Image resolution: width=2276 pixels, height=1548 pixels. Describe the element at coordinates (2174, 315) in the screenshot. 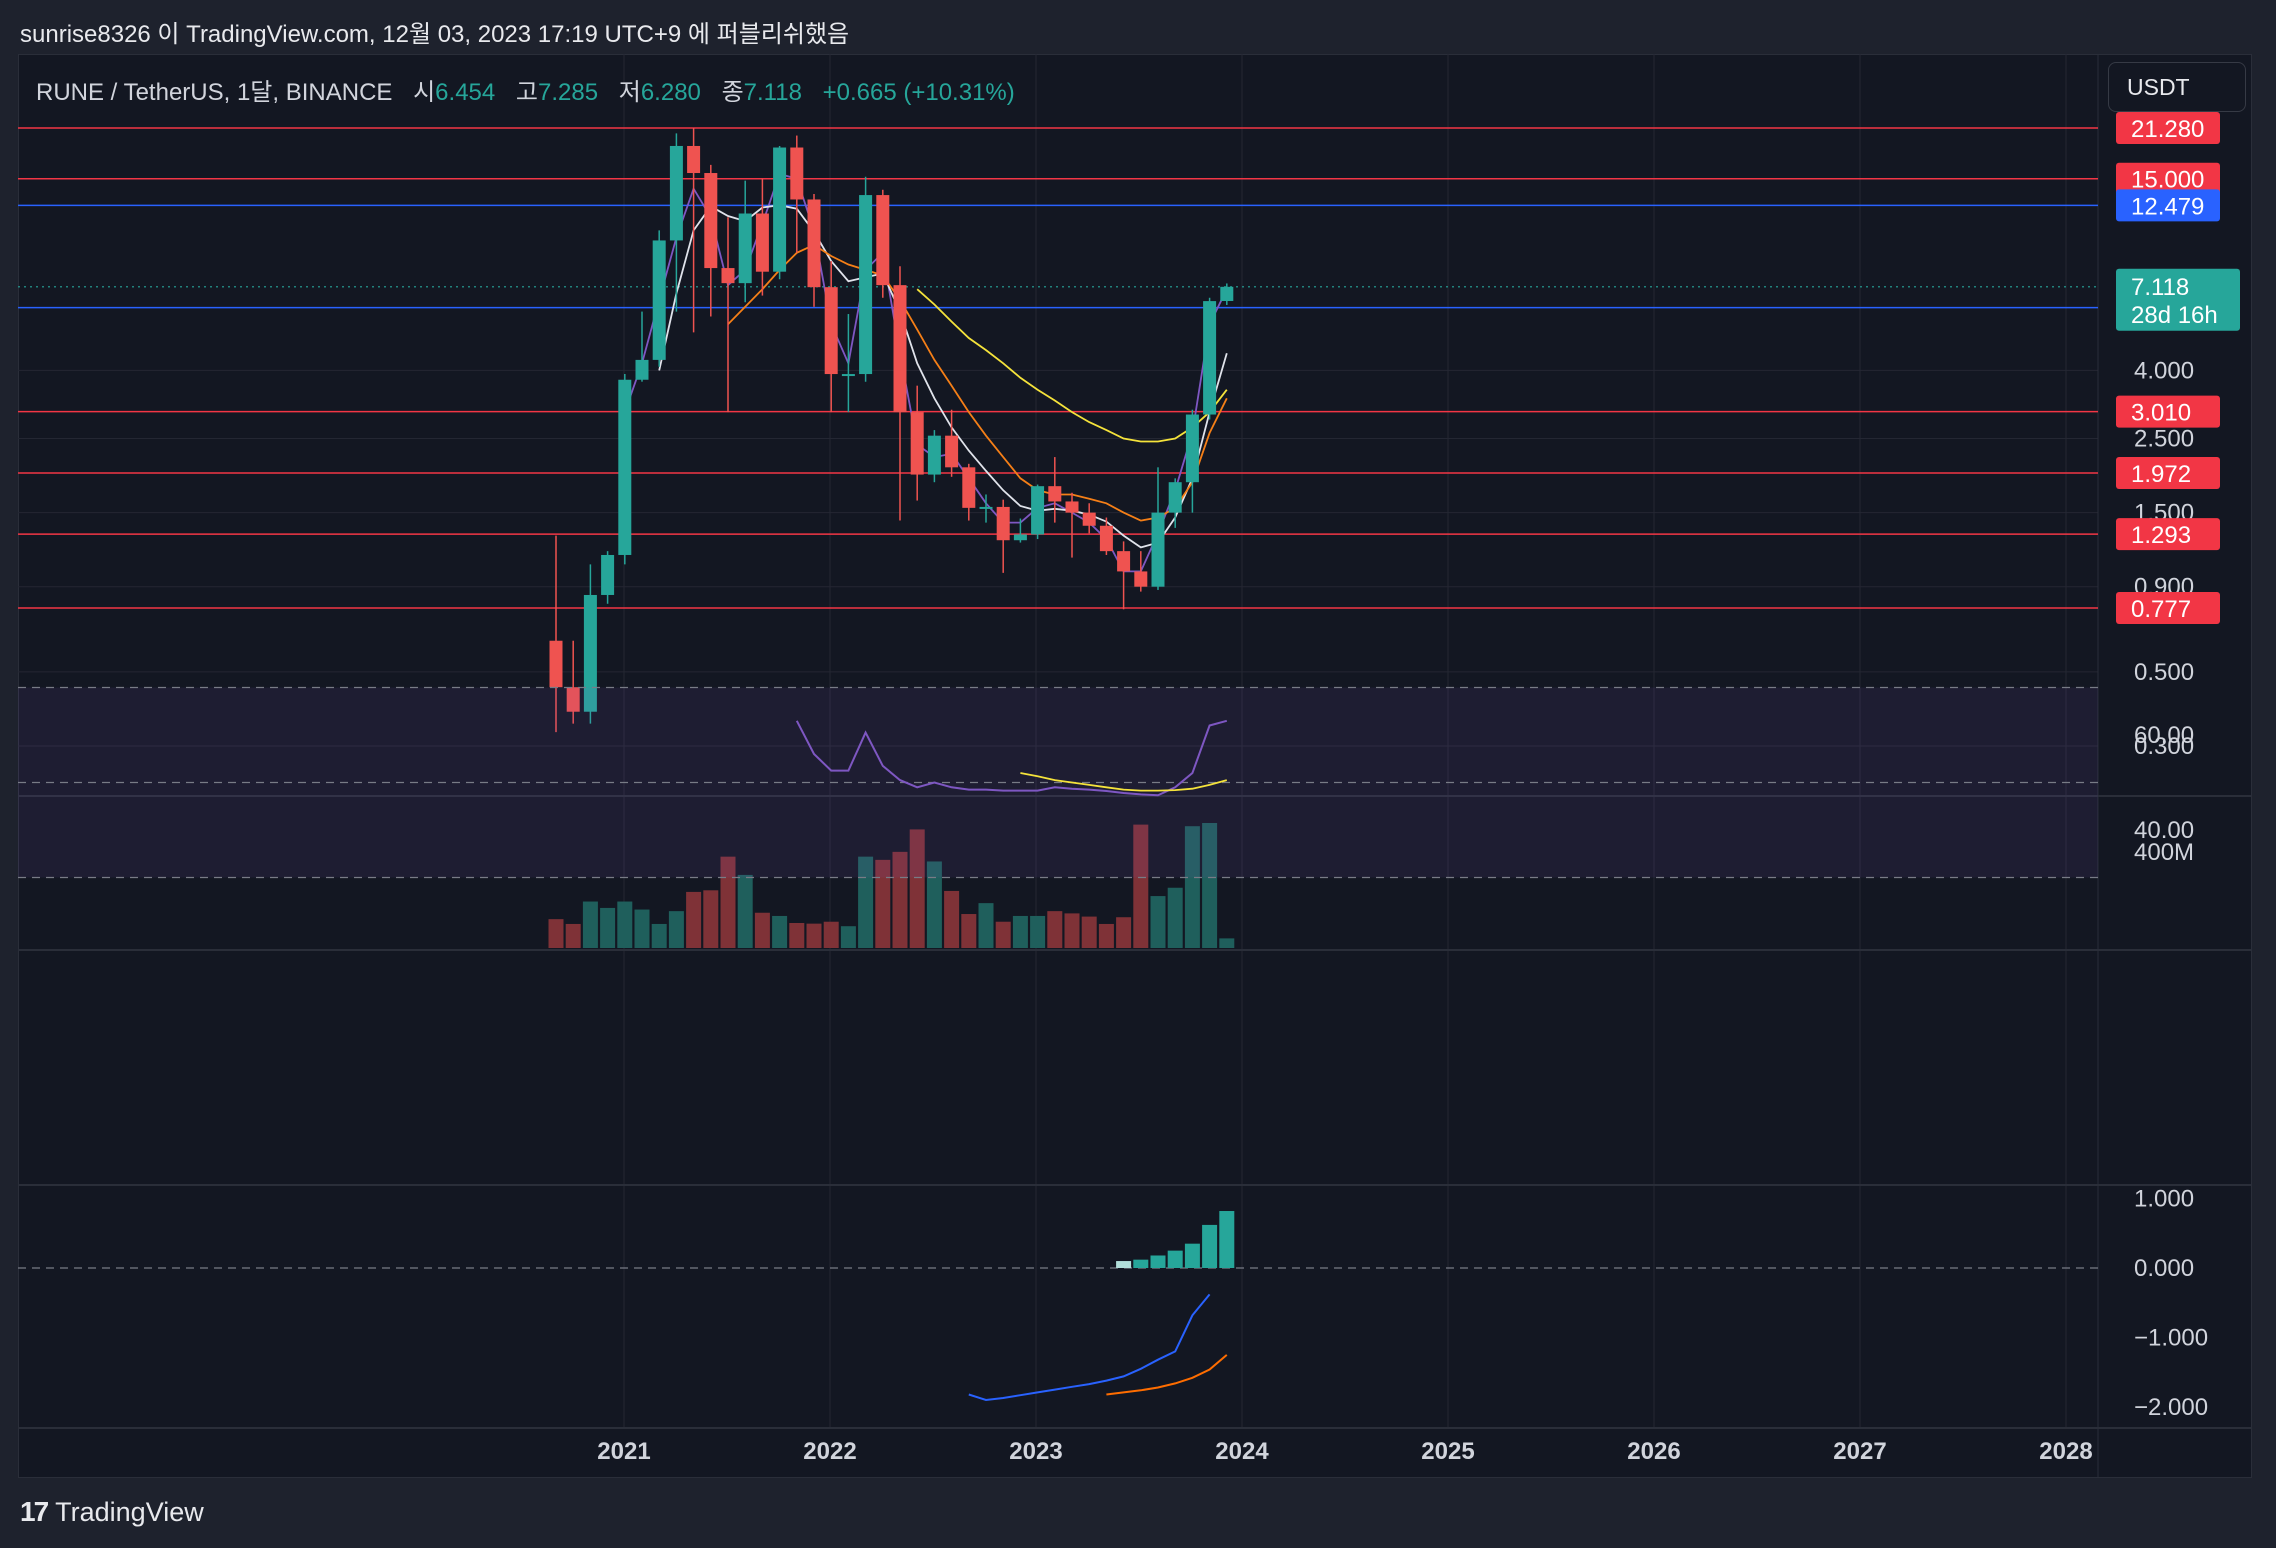

I see `bar-countdown-label: 28d 16h` at that location.